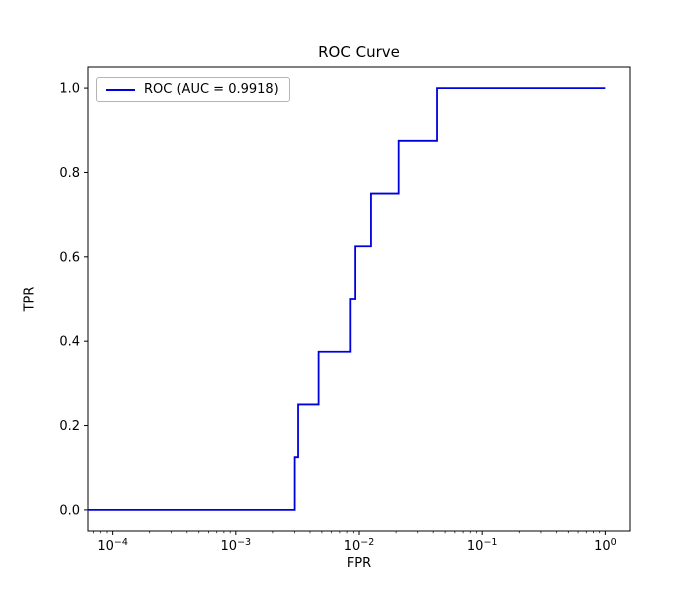  What do you see at coordinates (69, 257) in the screenshot?
I see `y-tick-label: 0.6` at bounding box center [69, 257].